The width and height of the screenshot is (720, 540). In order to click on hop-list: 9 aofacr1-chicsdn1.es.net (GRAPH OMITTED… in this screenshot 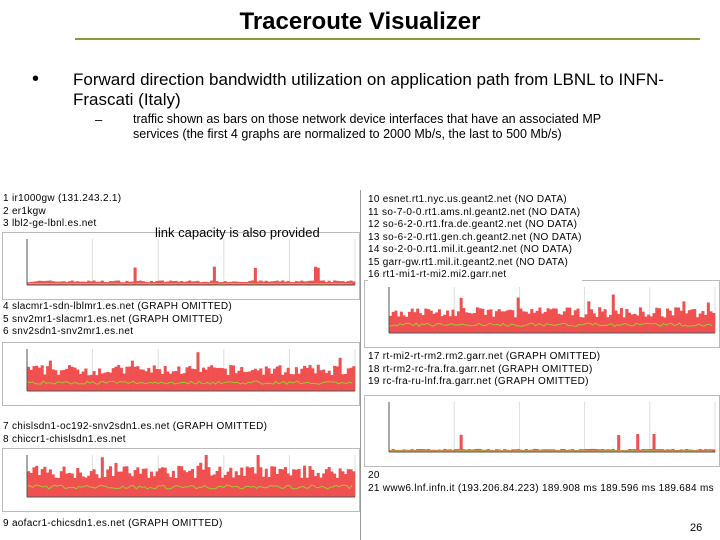, I will do `click(113, 524)`.